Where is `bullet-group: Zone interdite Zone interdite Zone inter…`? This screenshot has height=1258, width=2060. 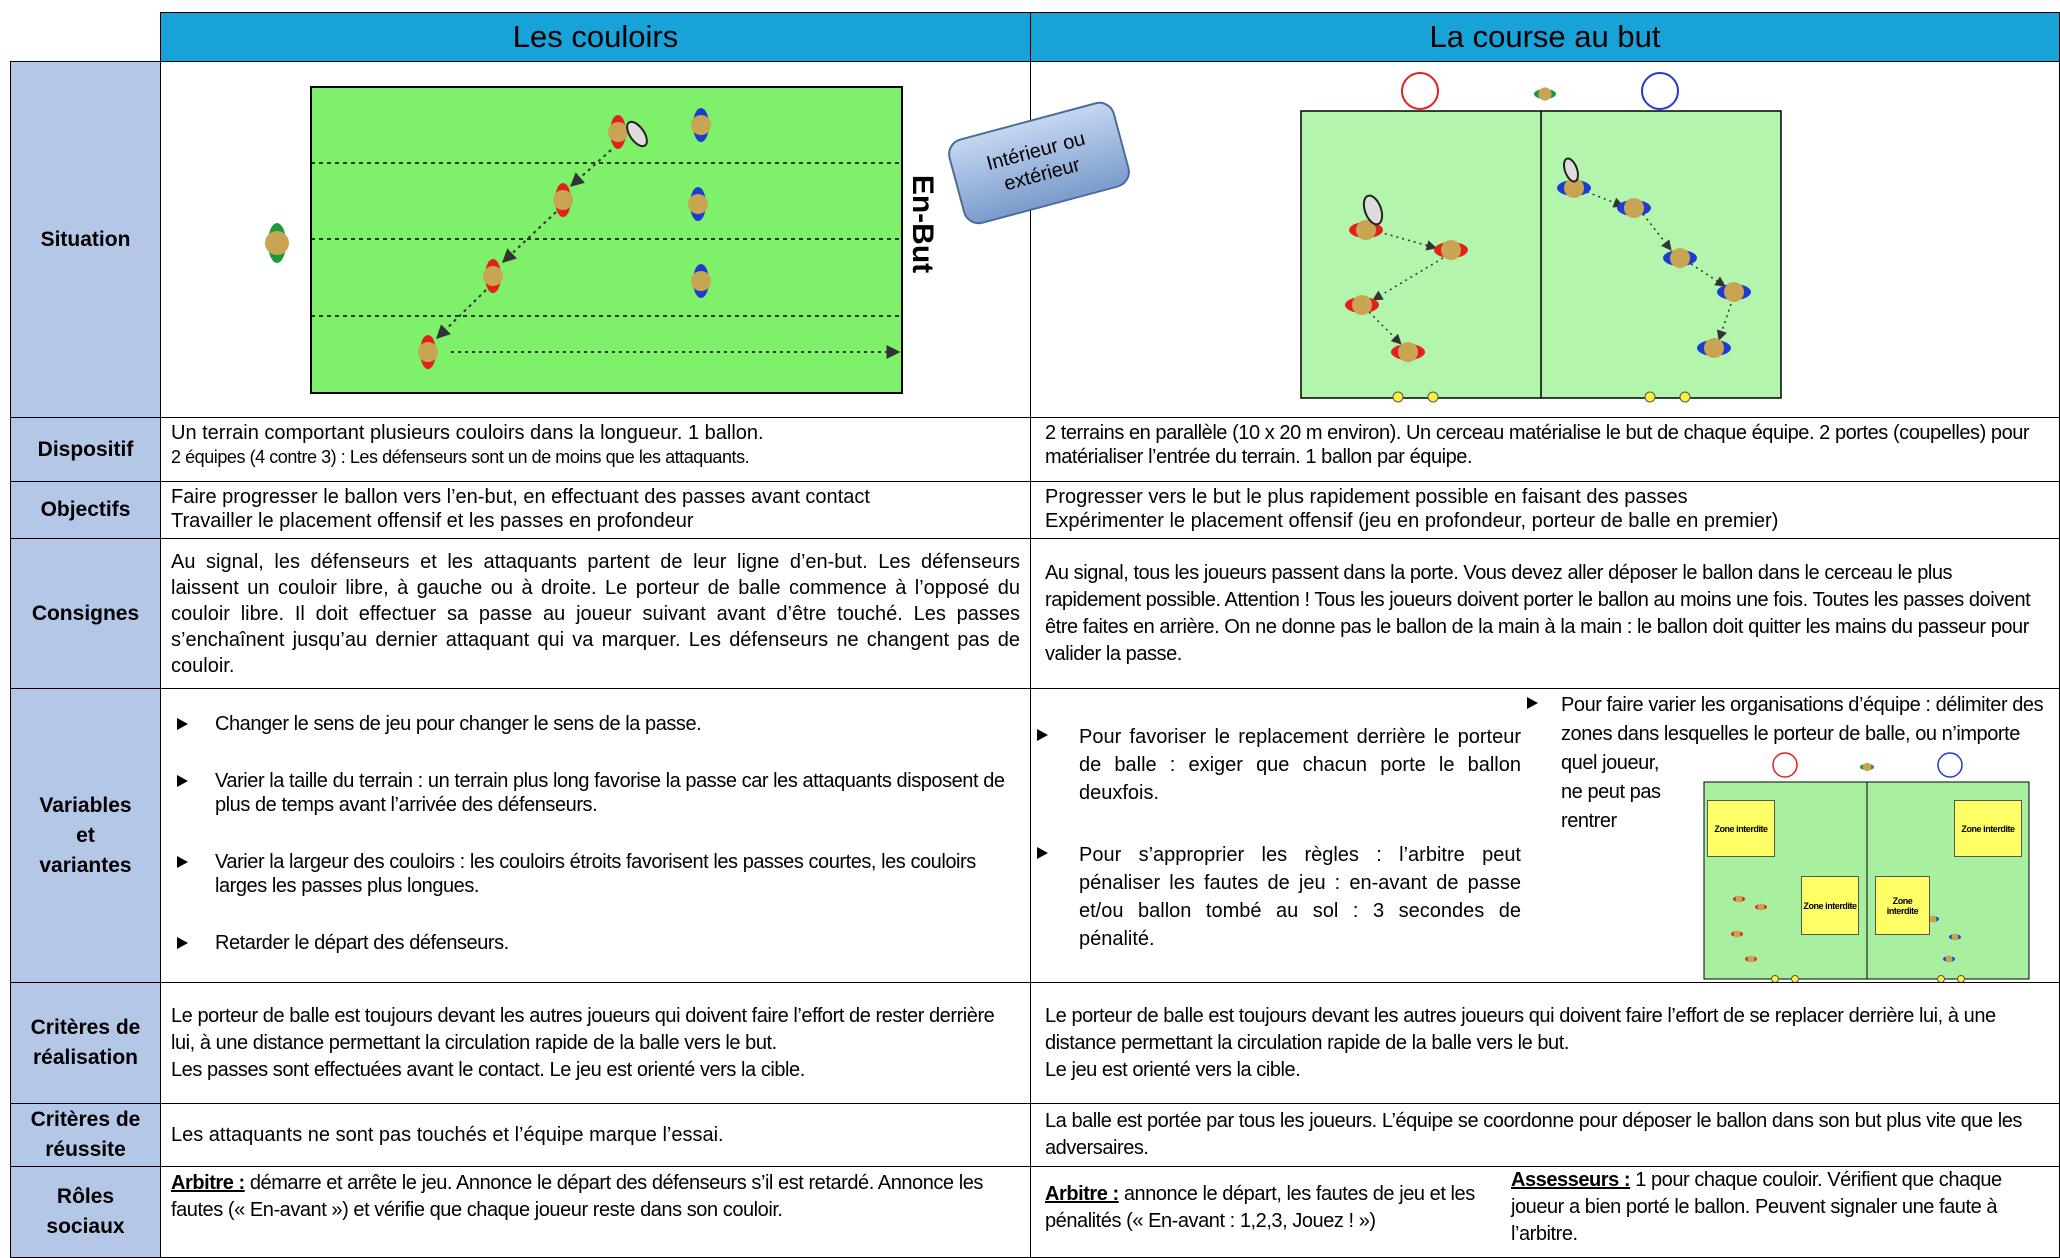
bullet-group: Zone interdite Zone interdite Zone inter… is located at coordinates (1785, 836).